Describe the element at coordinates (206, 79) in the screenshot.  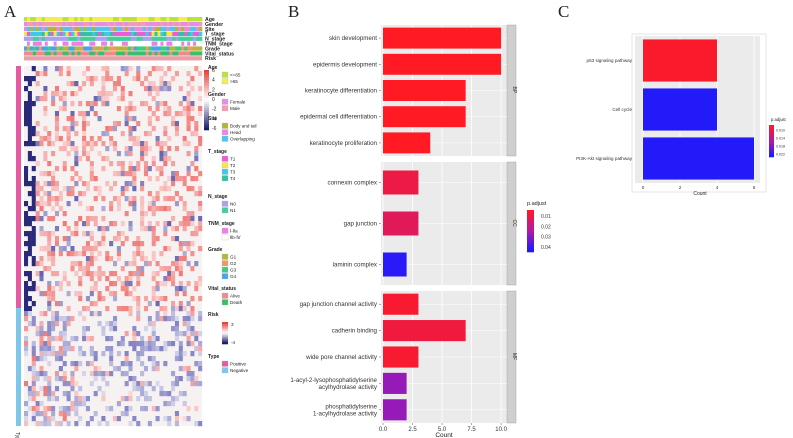
I see `colorbar-step` at that location.